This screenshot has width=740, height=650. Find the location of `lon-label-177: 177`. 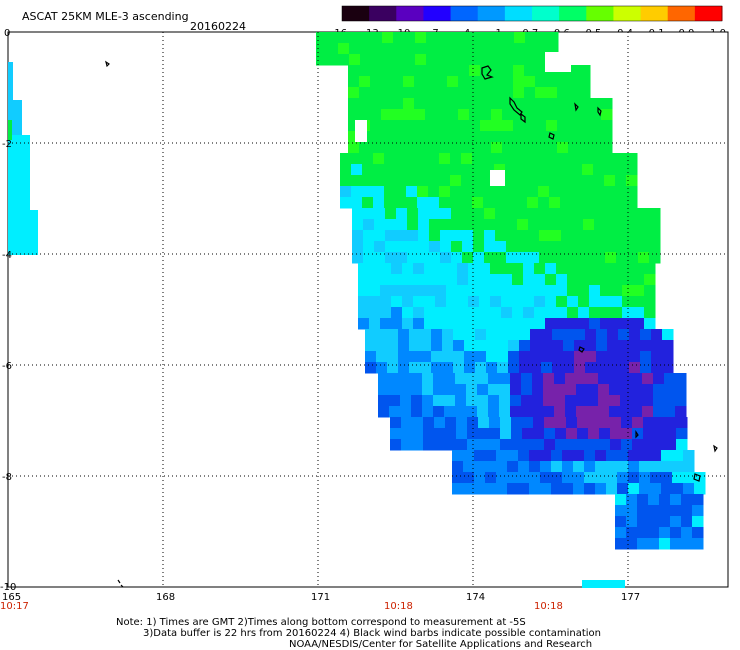

lon-label-177: 177 is located at coordinates (630, 597).